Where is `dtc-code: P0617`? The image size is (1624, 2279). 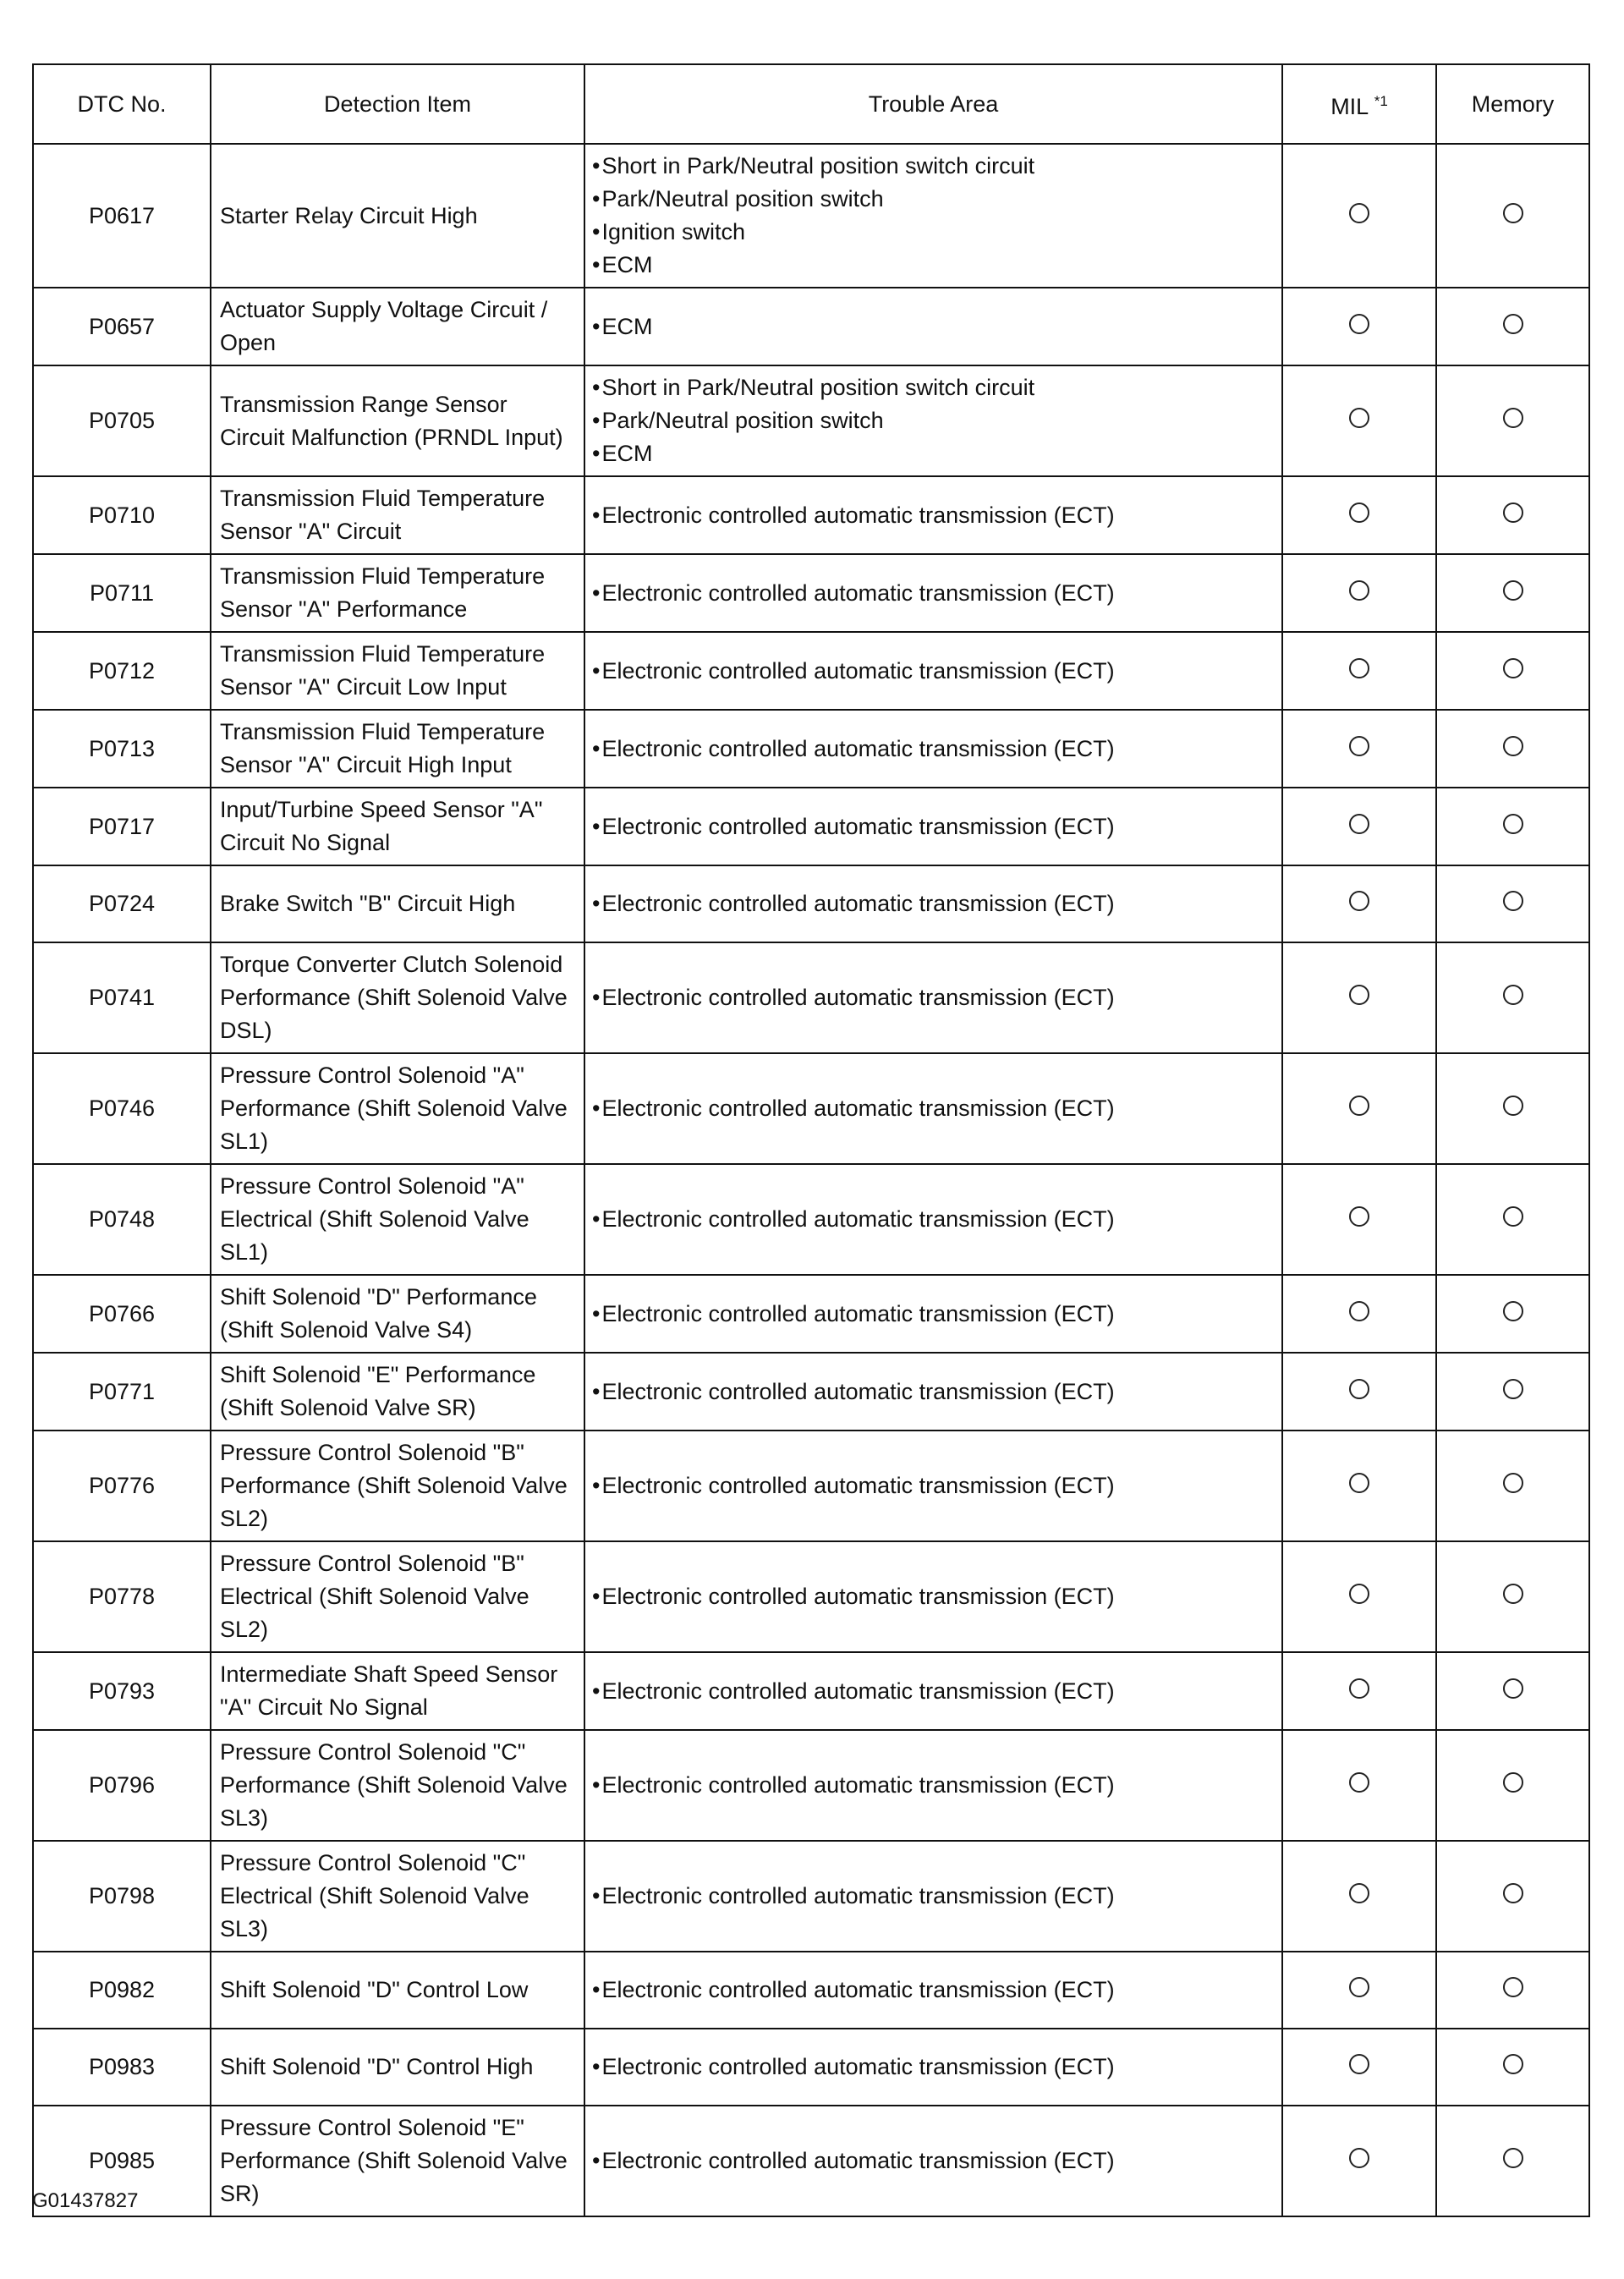 dtc-code: P0617 is located at coordinates (122, 215).